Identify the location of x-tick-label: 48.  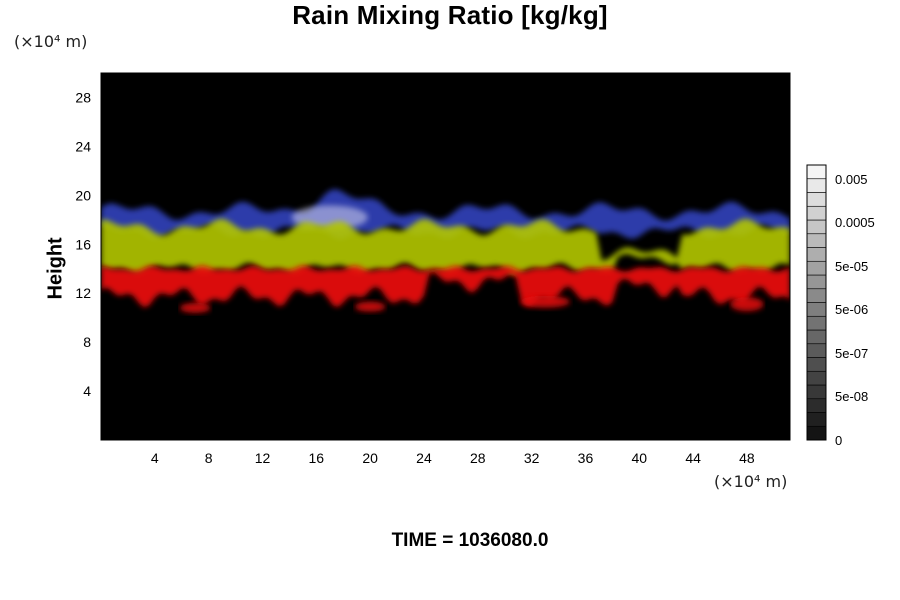
(747, 458).